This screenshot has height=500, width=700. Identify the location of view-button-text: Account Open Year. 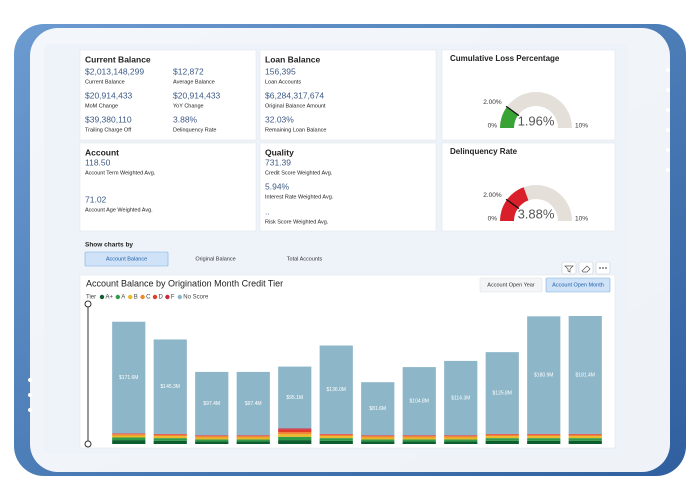
(511, 285).